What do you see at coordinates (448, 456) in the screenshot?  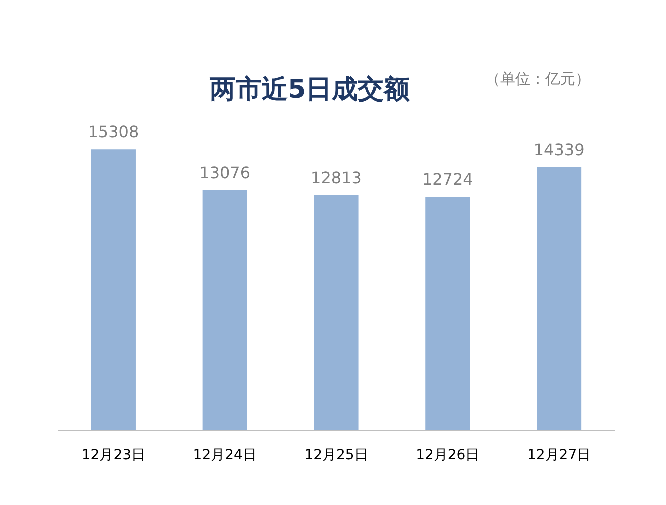 I see `x-tick-label: 12月26日` at bounding box center [448, 456].